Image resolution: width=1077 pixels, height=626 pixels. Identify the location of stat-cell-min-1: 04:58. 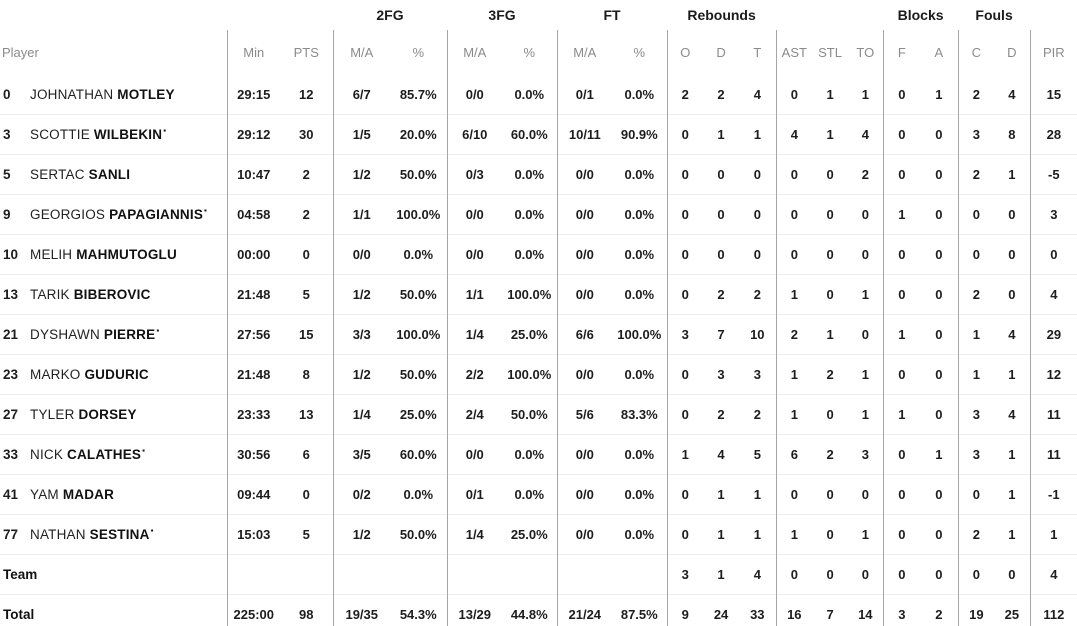
(253, 214).